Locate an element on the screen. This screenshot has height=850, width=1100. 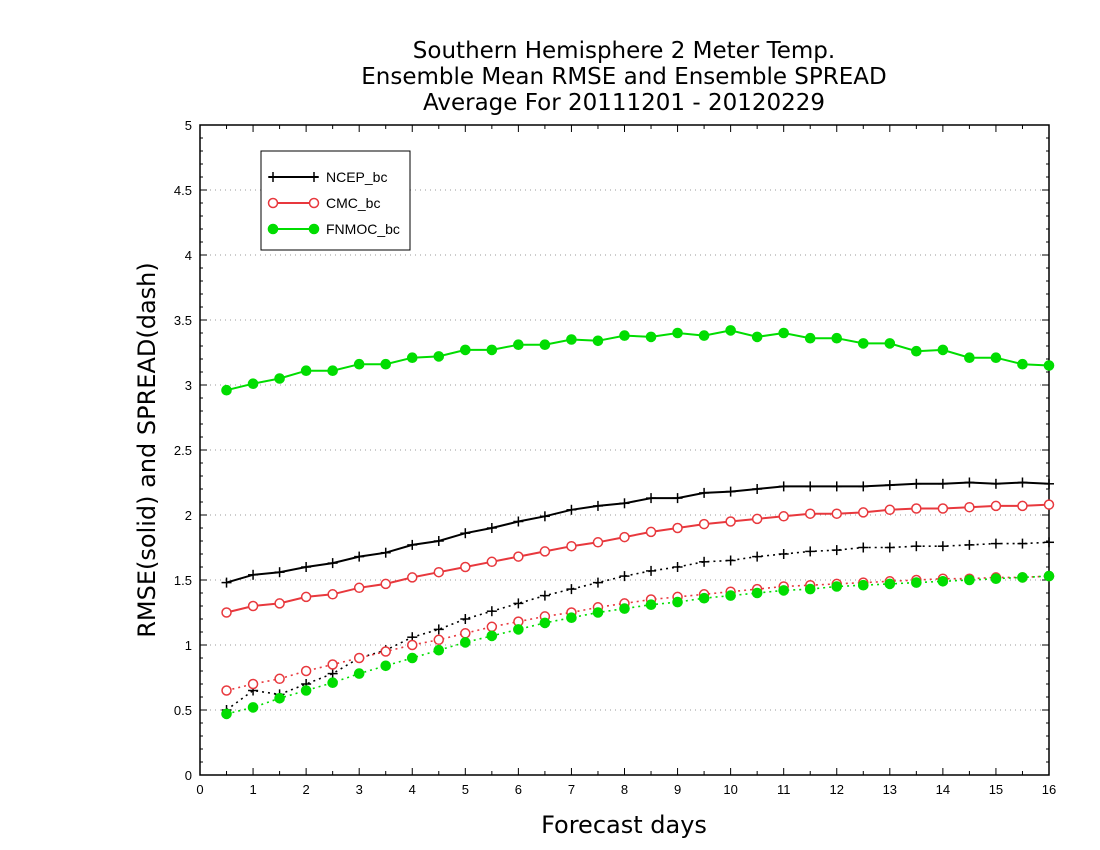
y-tick-label: 0 is located at coordinates (188, 775).